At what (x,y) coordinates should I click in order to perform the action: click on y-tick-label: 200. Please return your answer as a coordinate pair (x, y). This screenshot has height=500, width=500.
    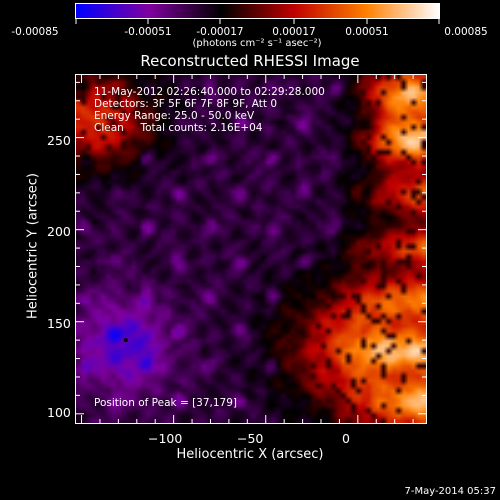
    Looking at the image, I should click on (59, 231).